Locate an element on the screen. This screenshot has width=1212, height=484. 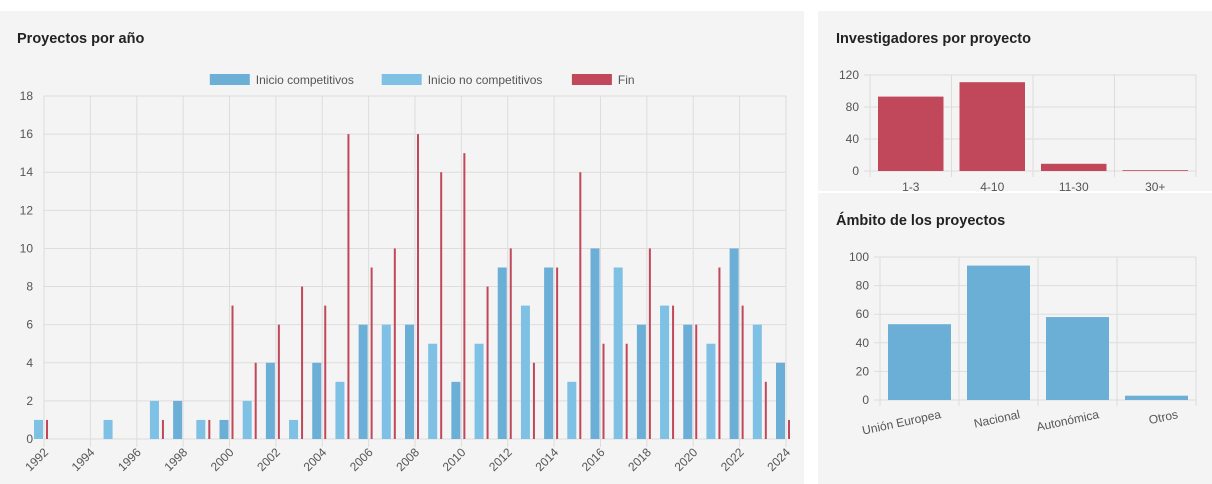
x-tick-label: Nacional is located at coordinates (997, 418).